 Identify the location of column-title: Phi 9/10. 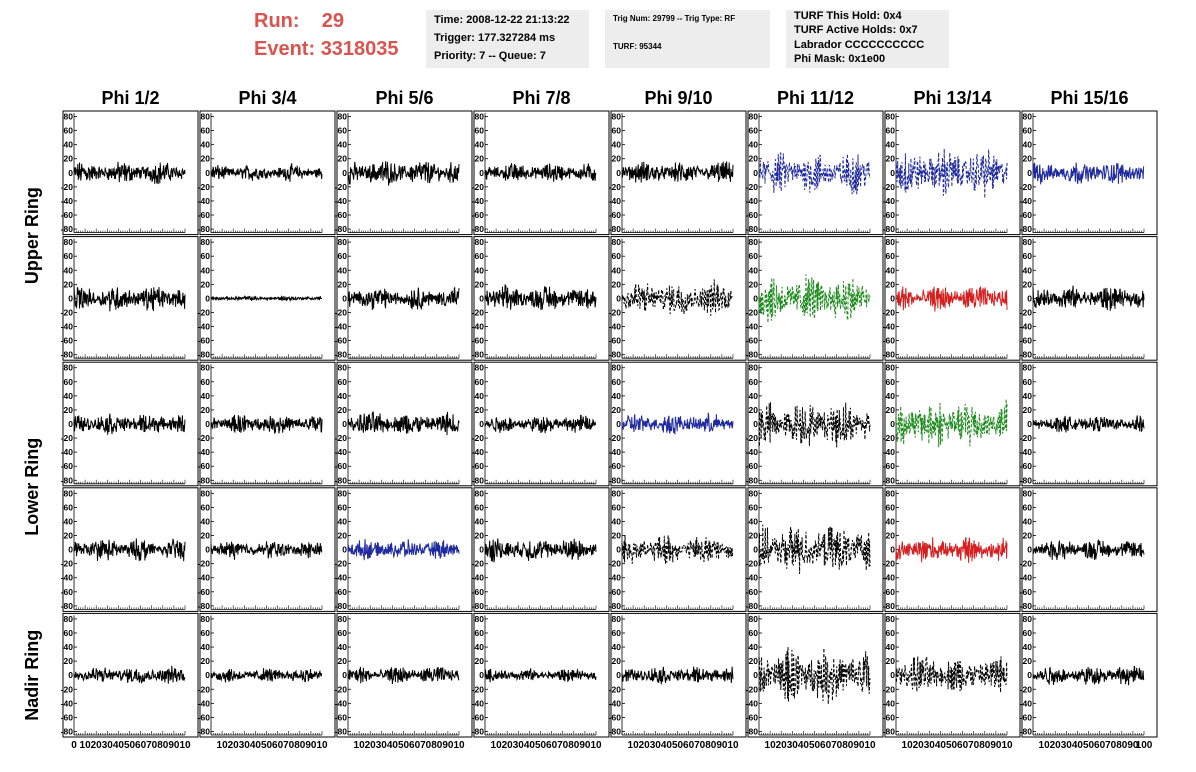
(678, 98).